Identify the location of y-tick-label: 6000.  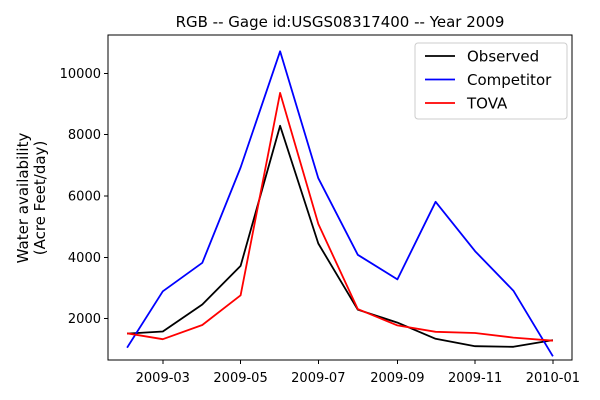
(84, 196).